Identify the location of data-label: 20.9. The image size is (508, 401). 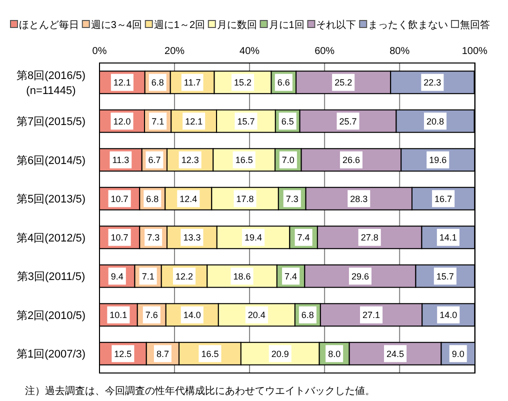
(280, 353).